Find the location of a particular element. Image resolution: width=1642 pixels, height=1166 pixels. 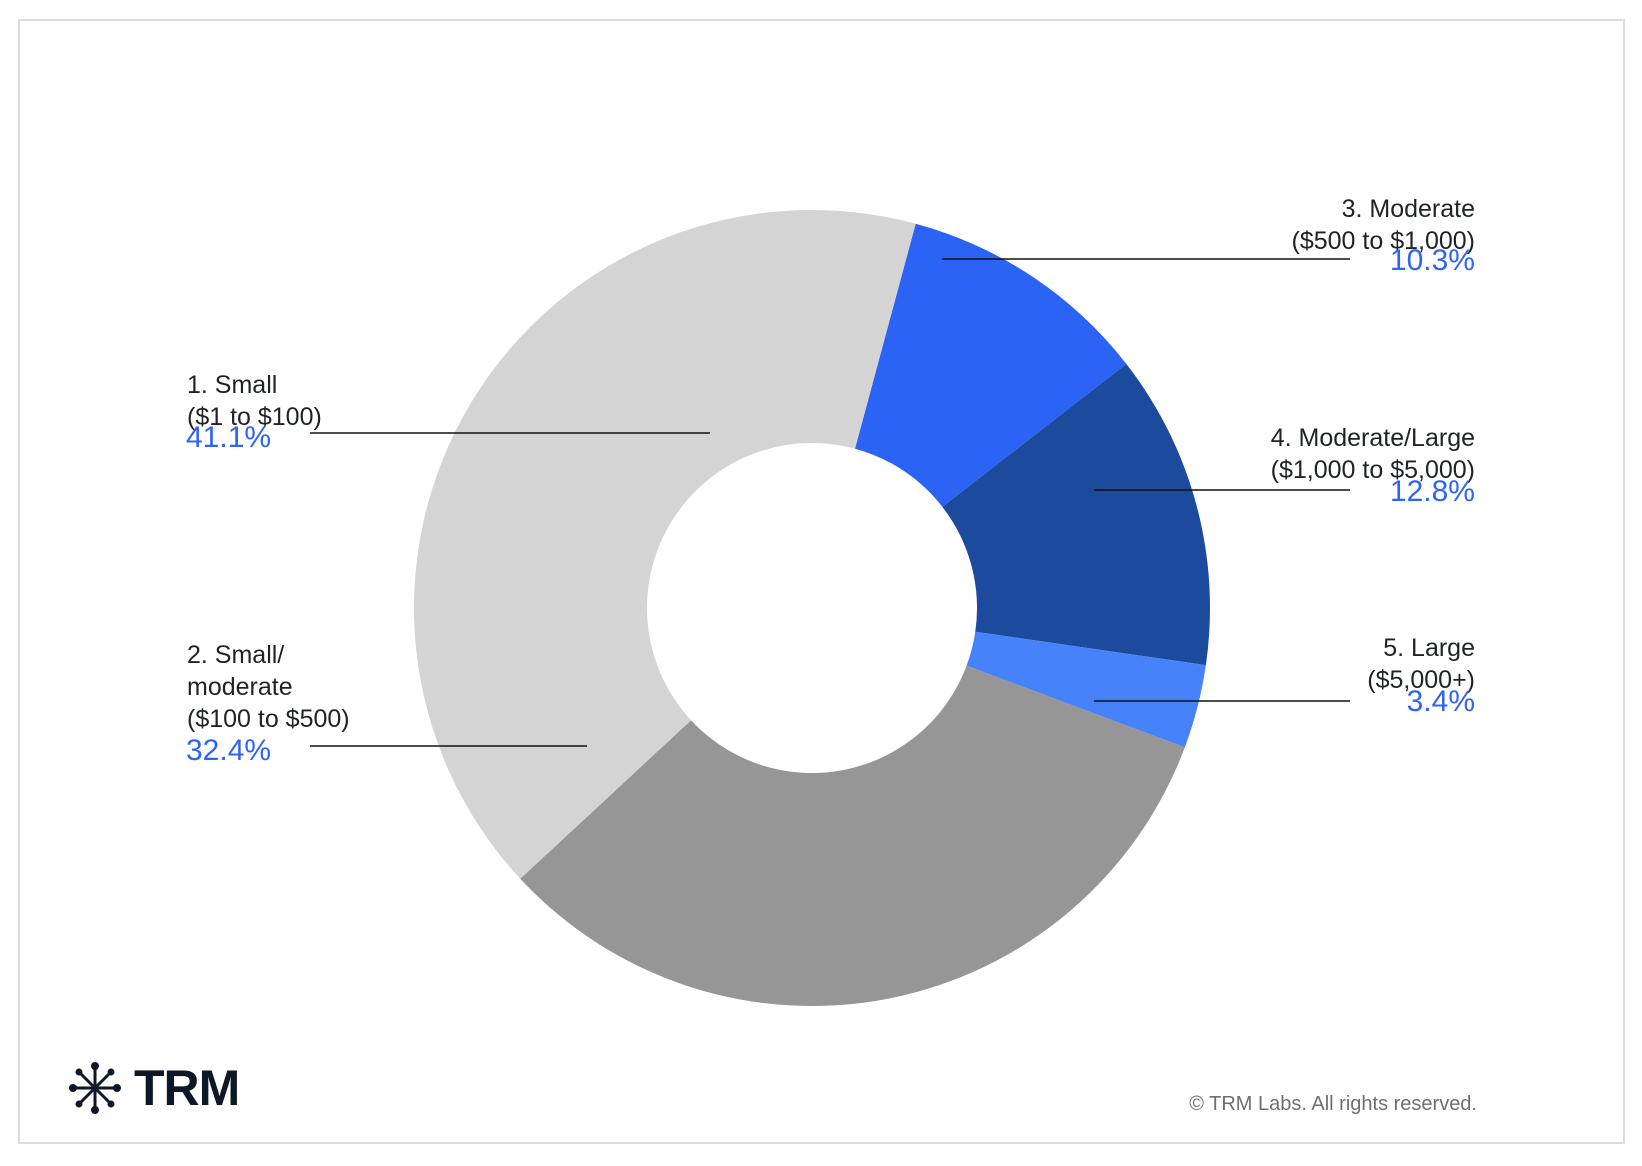

slice-moderate is located at coordinates (990, 365).